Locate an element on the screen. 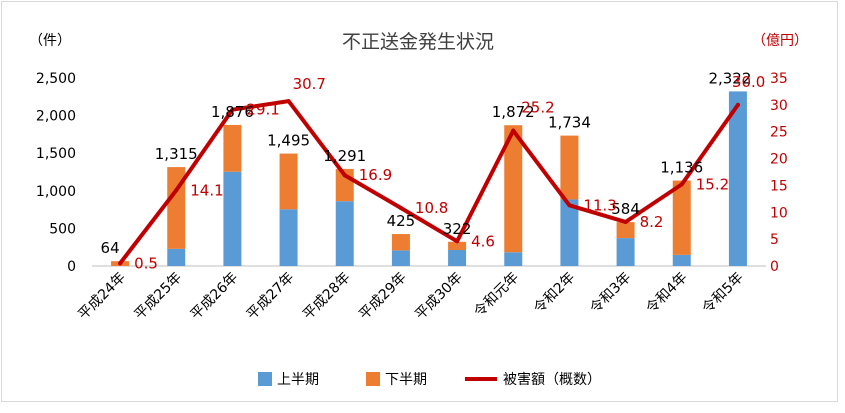 The height and width of the screenshot is (413, 845). y-axis-right-tick-label: 15 is located at coordinates (779, 186).